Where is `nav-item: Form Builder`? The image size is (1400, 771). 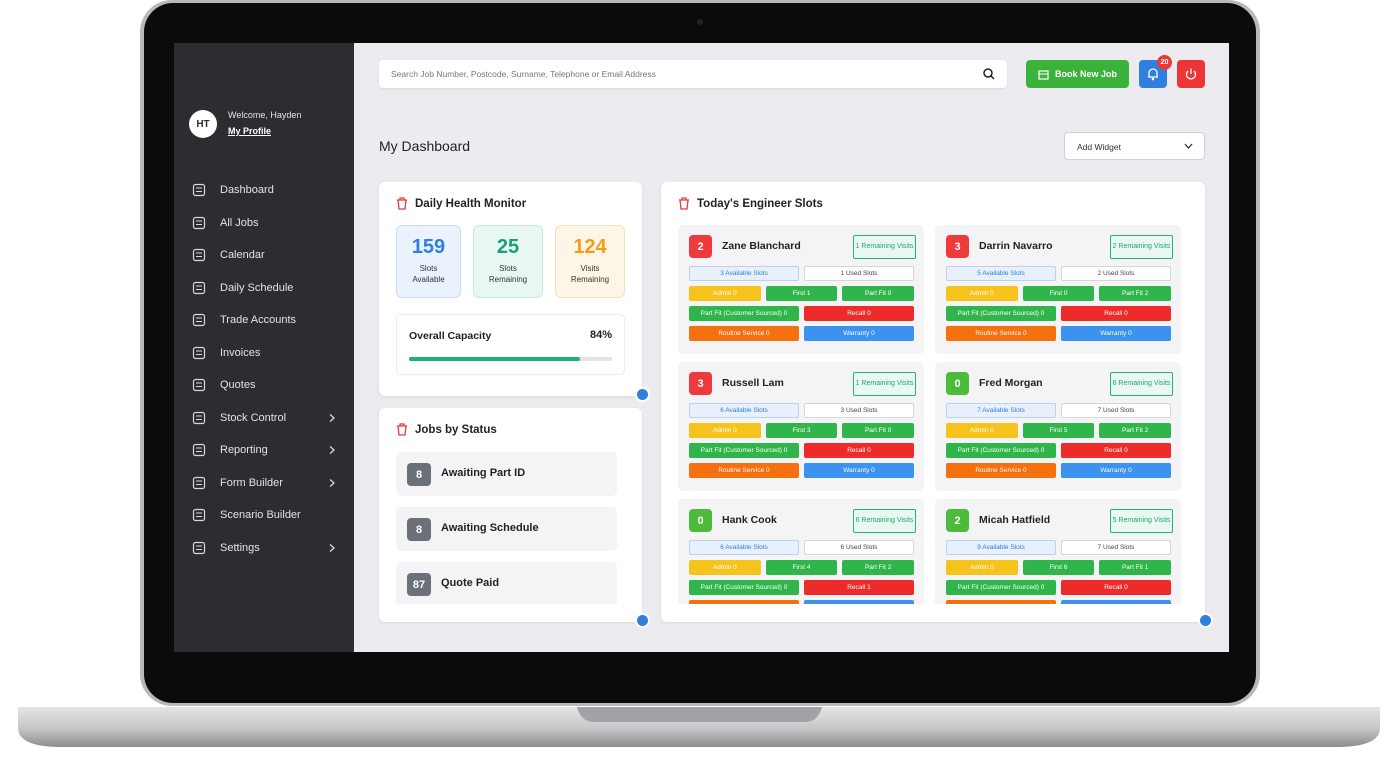
nav-item: Form Builder is located at coordinates (268, 483).